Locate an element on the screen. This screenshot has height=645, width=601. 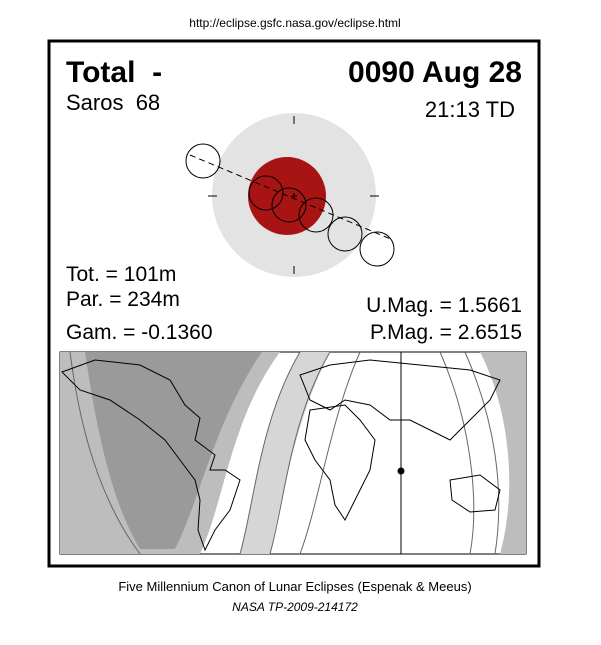
par: Par. = 234m is located at coordinates (123, 299).